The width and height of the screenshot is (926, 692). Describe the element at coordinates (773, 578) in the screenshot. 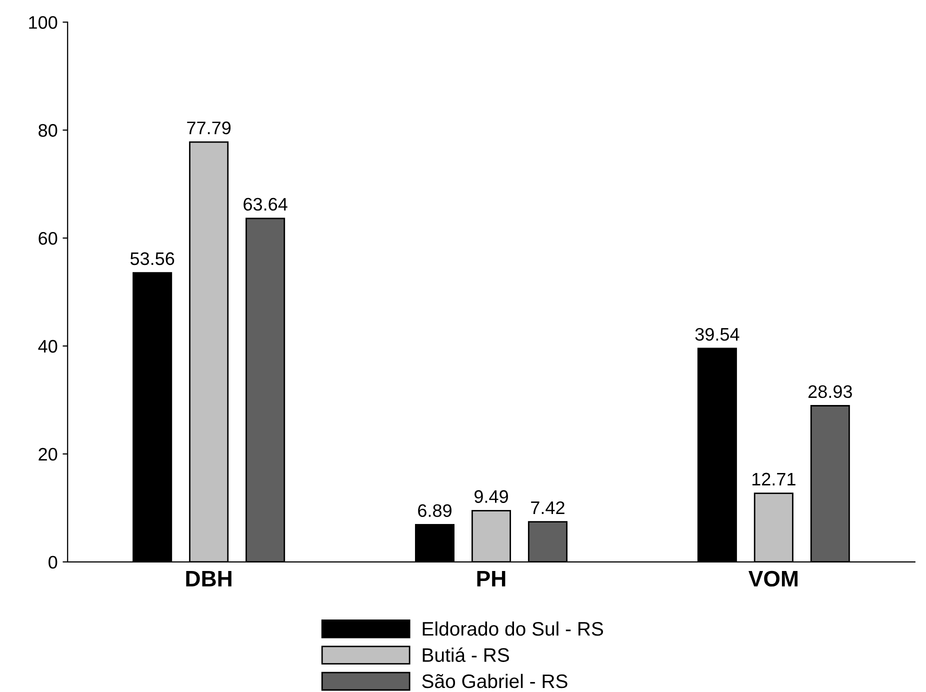

I see `x-tick-label: VOM` at that location.